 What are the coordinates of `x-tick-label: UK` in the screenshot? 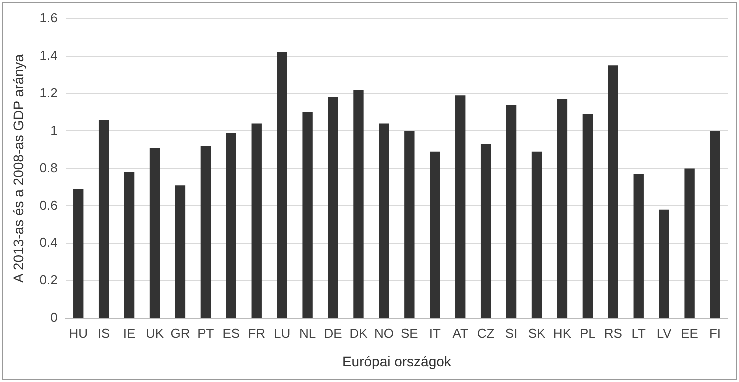 It's located at (155, 333).